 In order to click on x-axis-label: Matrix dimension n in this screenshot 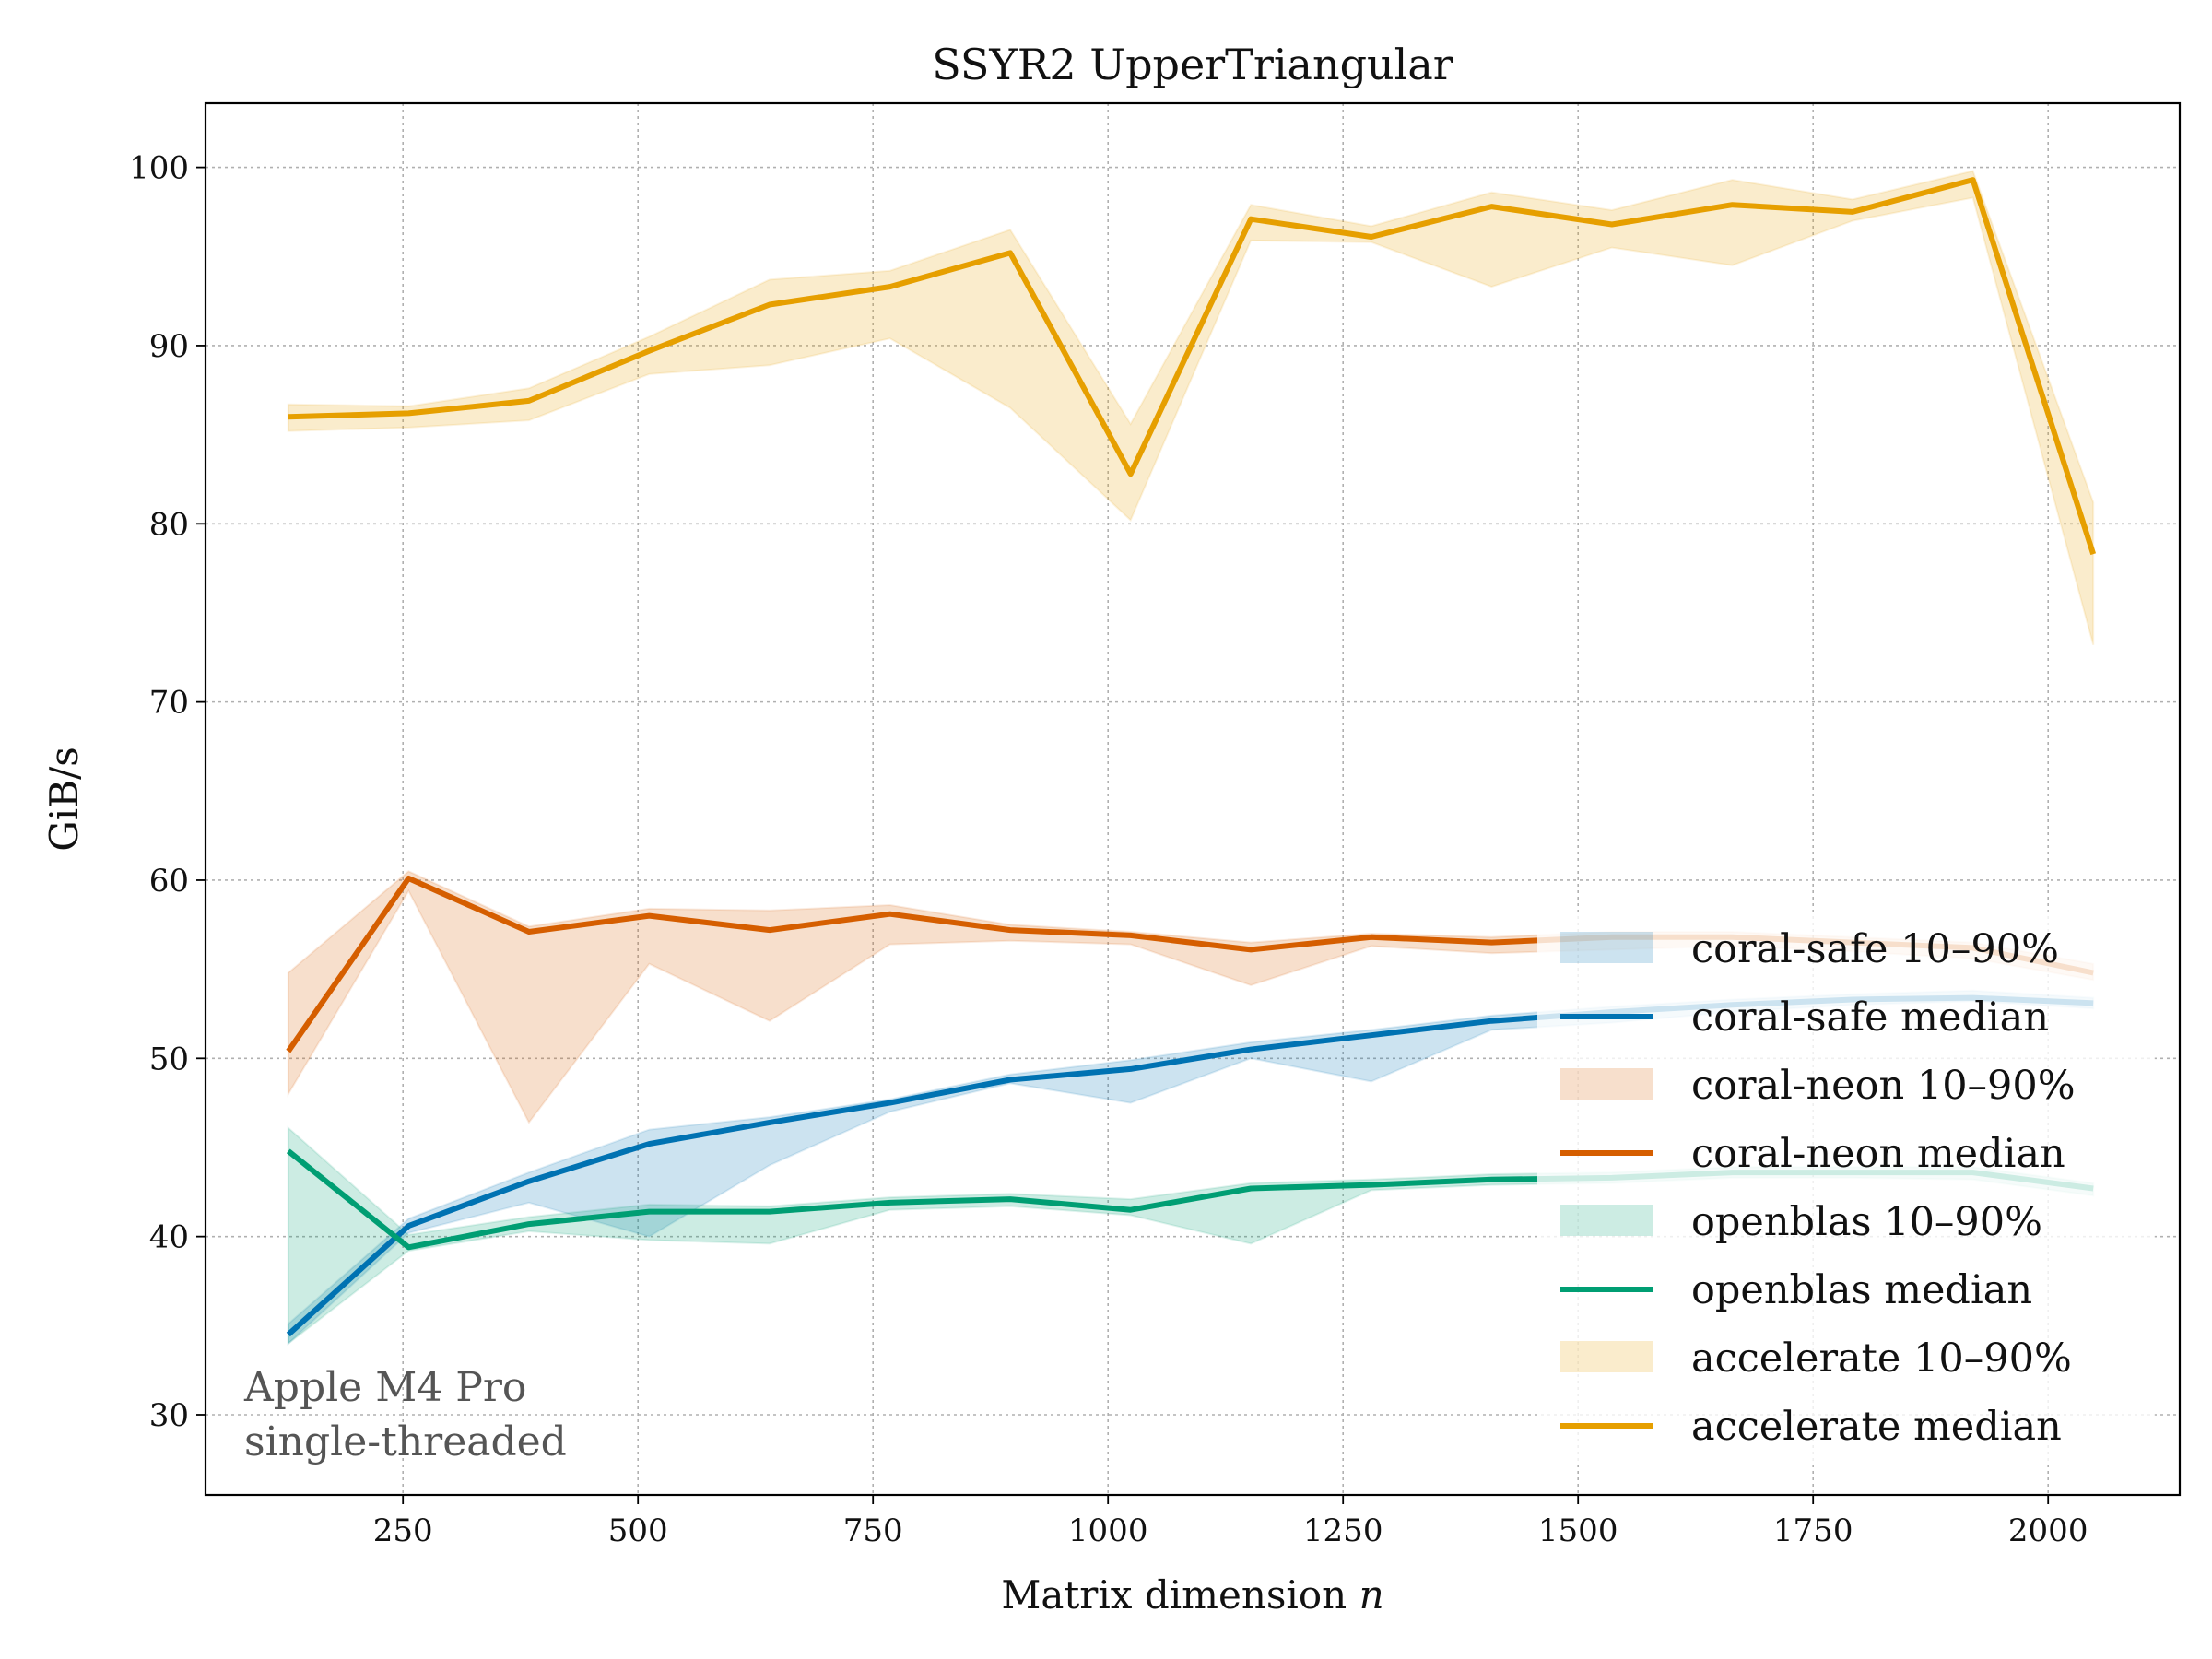, I will do `click(1192, 1595)`.